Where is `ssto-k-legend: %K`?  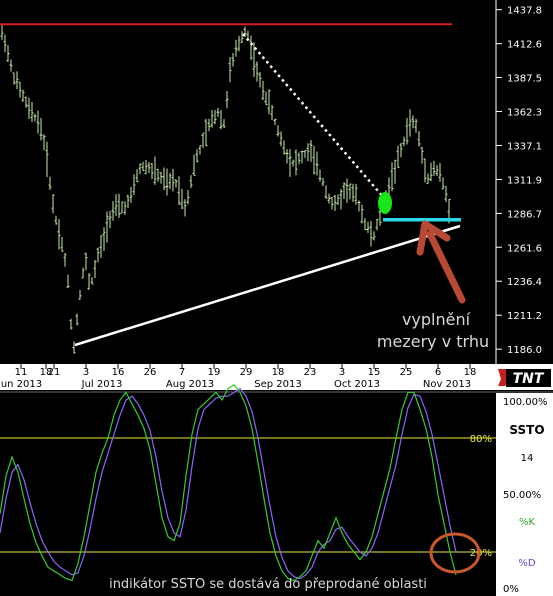 ssto-k-legend: %K is located at coordinates (527, 522).